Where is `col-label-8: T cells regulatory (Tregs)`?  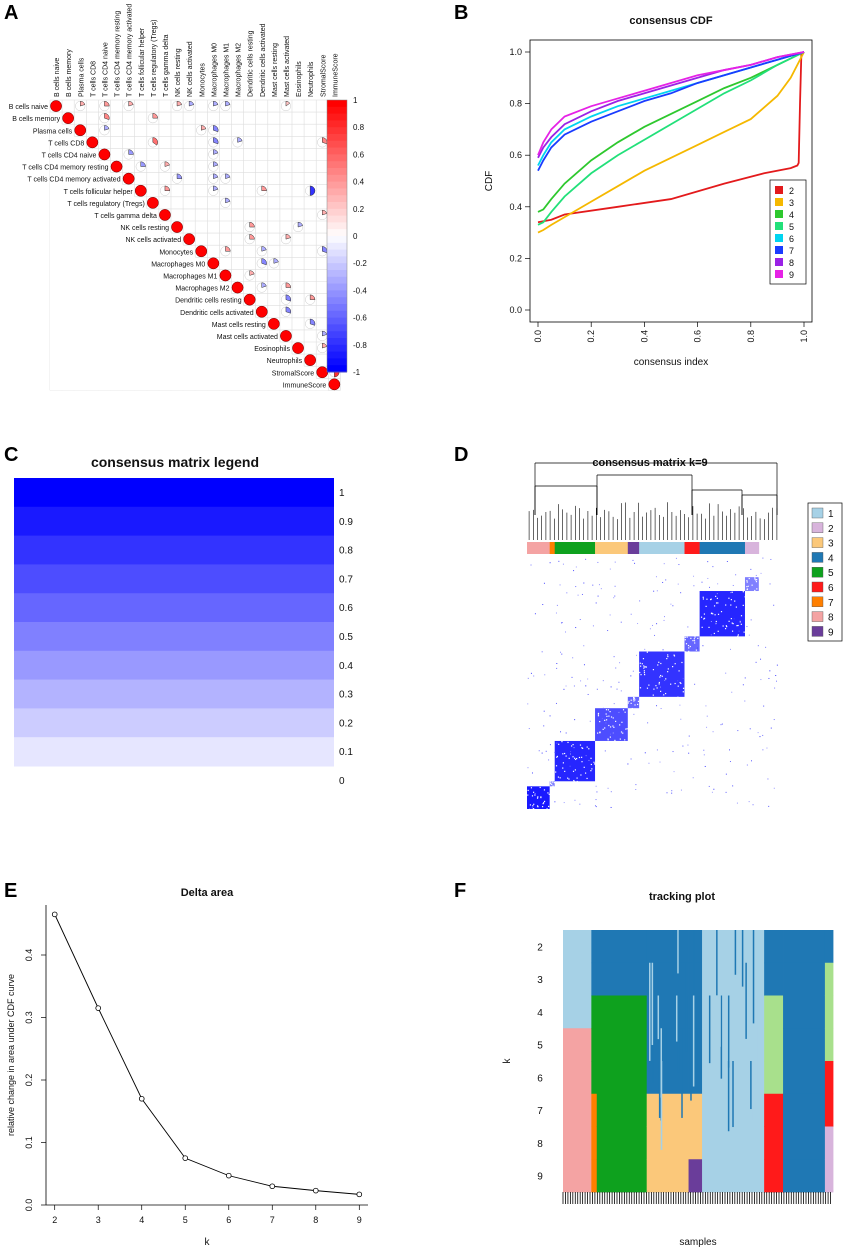
col-label-8: T cells regulatory (Tregs) is located at coordinates (154, 58).